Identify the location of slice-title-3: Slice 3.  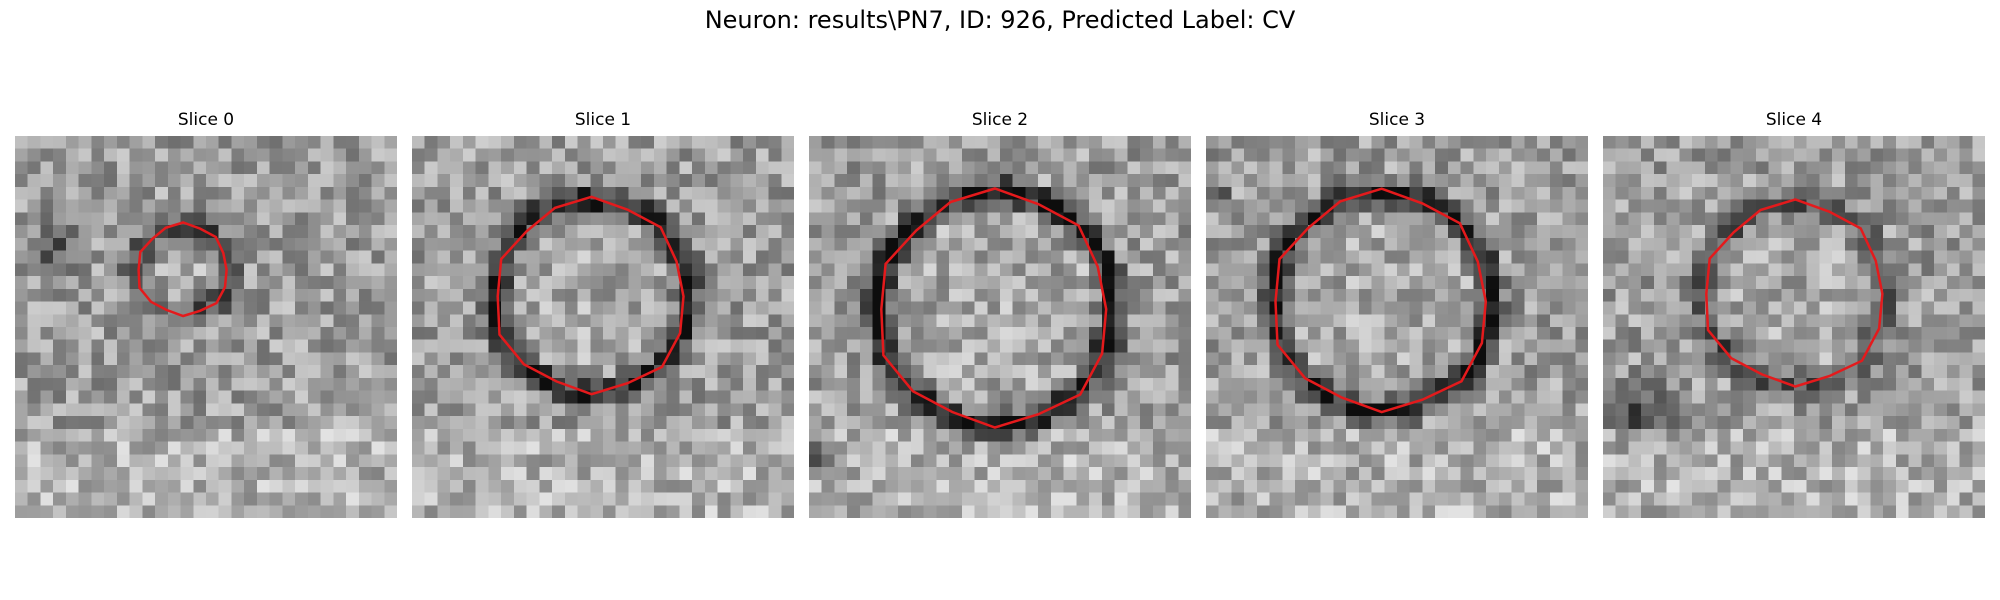
(1397, 120).